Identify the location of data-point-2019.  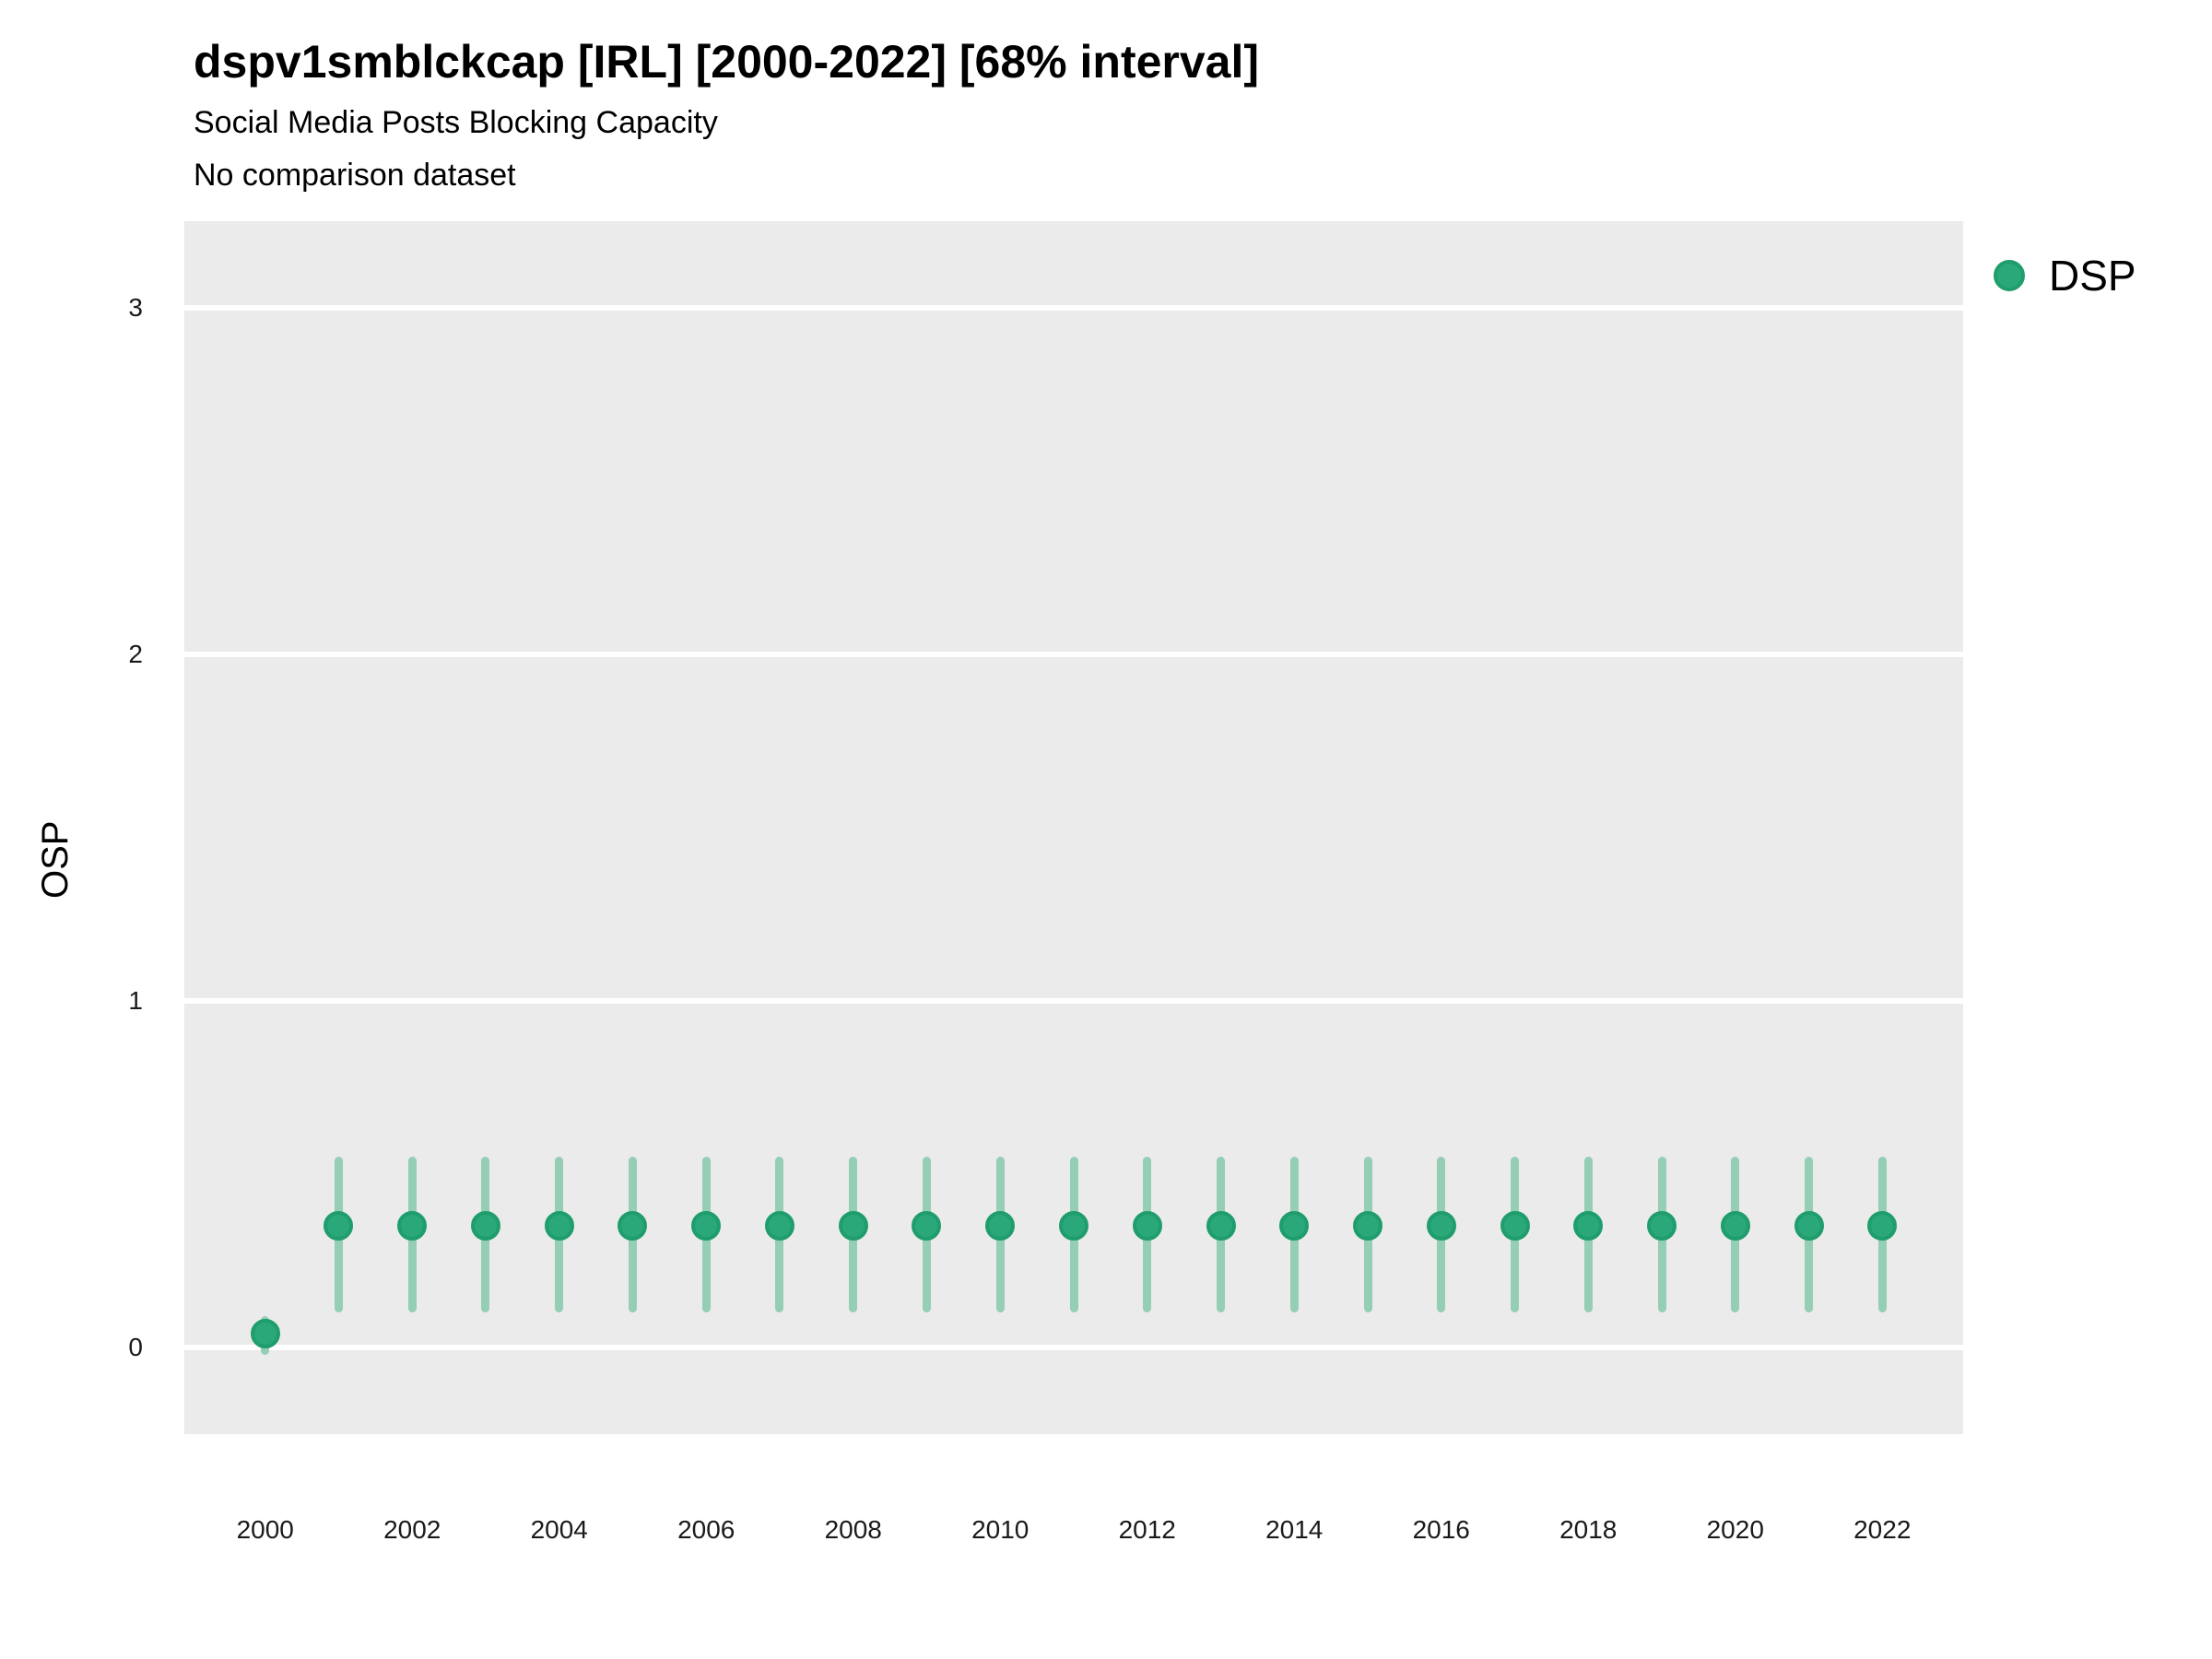
(1662, 1226).